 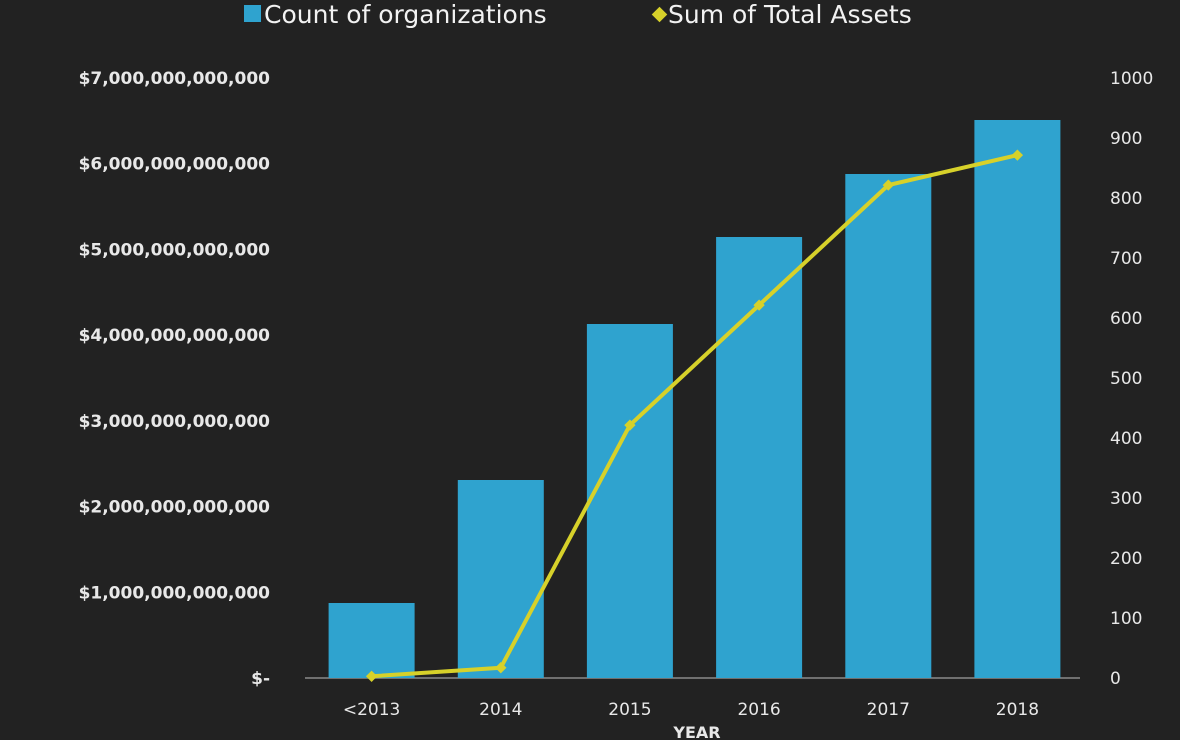 I want to click on left-tick-4: $4,000,000,000,000, so click(x=175, y=336).